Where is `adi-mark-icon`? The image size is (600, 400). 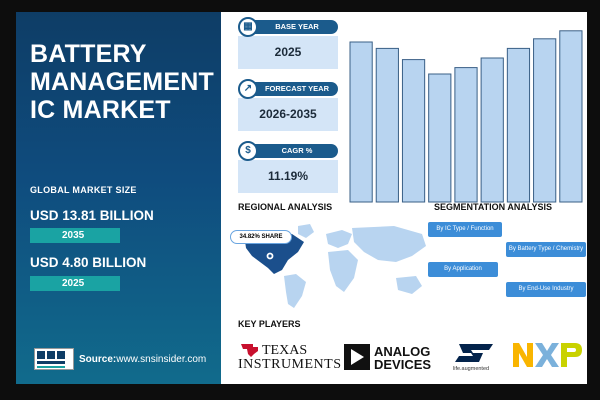 adi-mark-icon is located at coordinates (357, 357).